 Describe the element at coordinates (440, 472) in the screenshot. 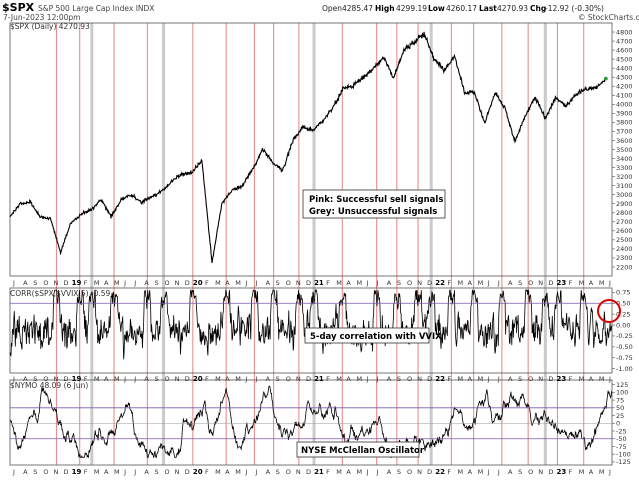

I see `year-label: 22` at that location.